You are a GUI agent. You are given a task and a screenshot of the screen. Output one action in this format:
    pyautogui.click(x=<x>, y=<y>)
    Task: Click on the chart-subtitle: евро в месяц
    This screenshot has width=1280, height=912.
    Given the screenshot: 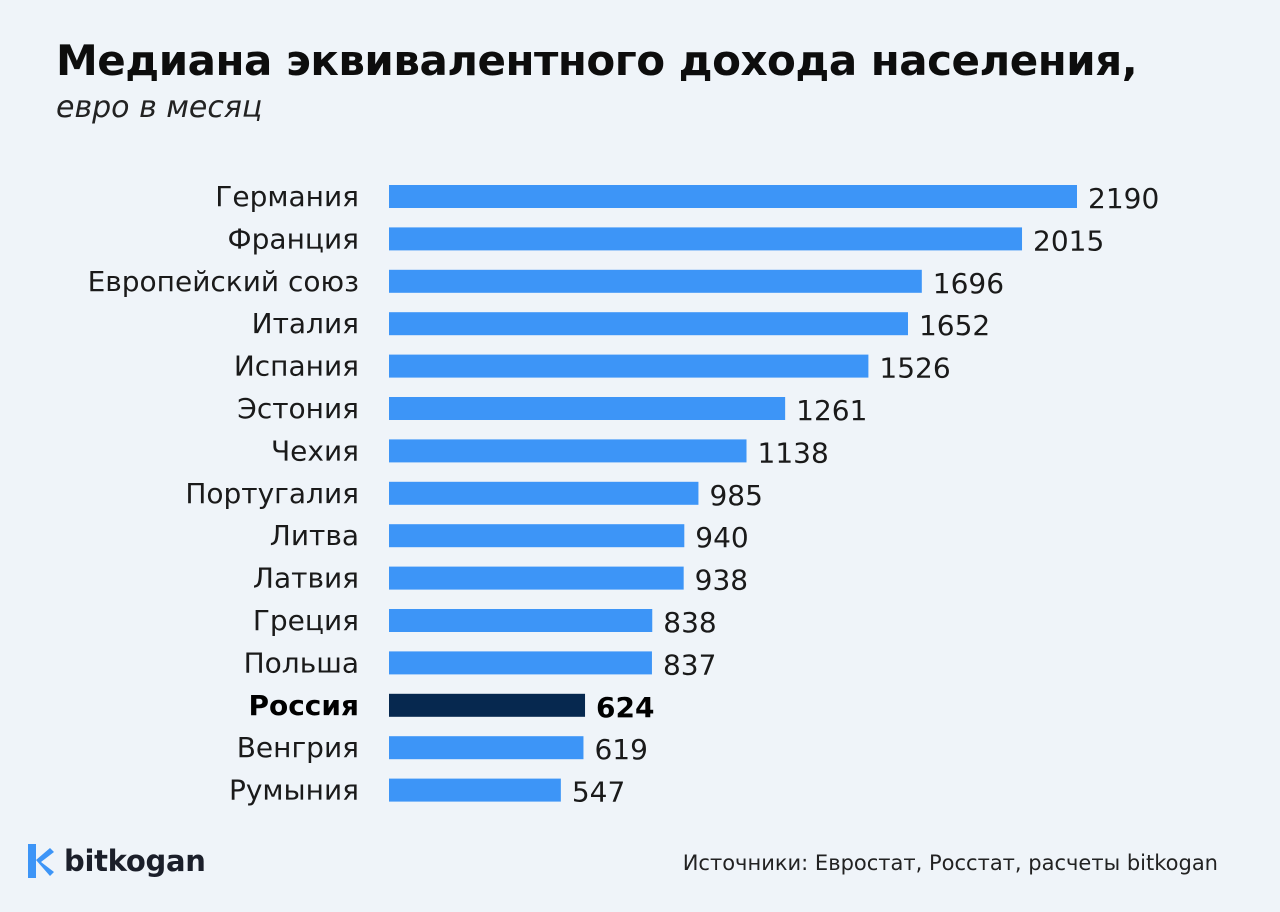 What is the action you would take?
    pyautogui.click(x=159, y=107)
    